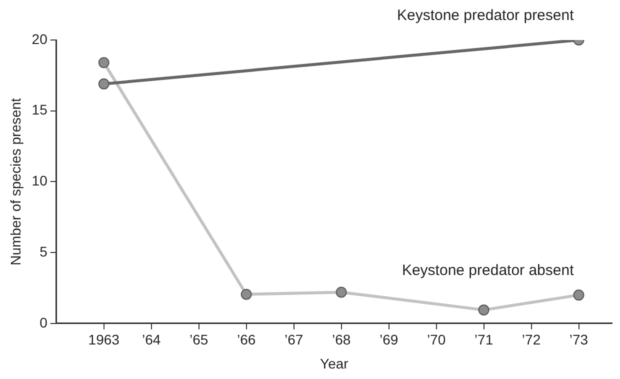 The image size is (620, 379). What do you see at coordinates (198, 340) in the screenshot?
I see `x-tick-label: ’65` at bounding box center [198, 340].